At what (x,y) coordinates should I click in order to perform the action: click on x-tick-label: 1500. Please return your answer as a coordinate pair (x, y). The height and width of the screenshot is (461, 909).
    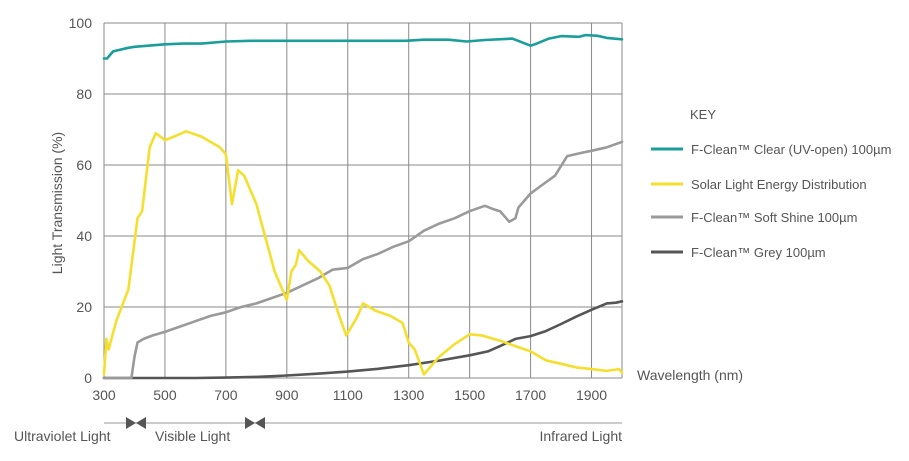
    Looking at the image, I should click on (469, 395).